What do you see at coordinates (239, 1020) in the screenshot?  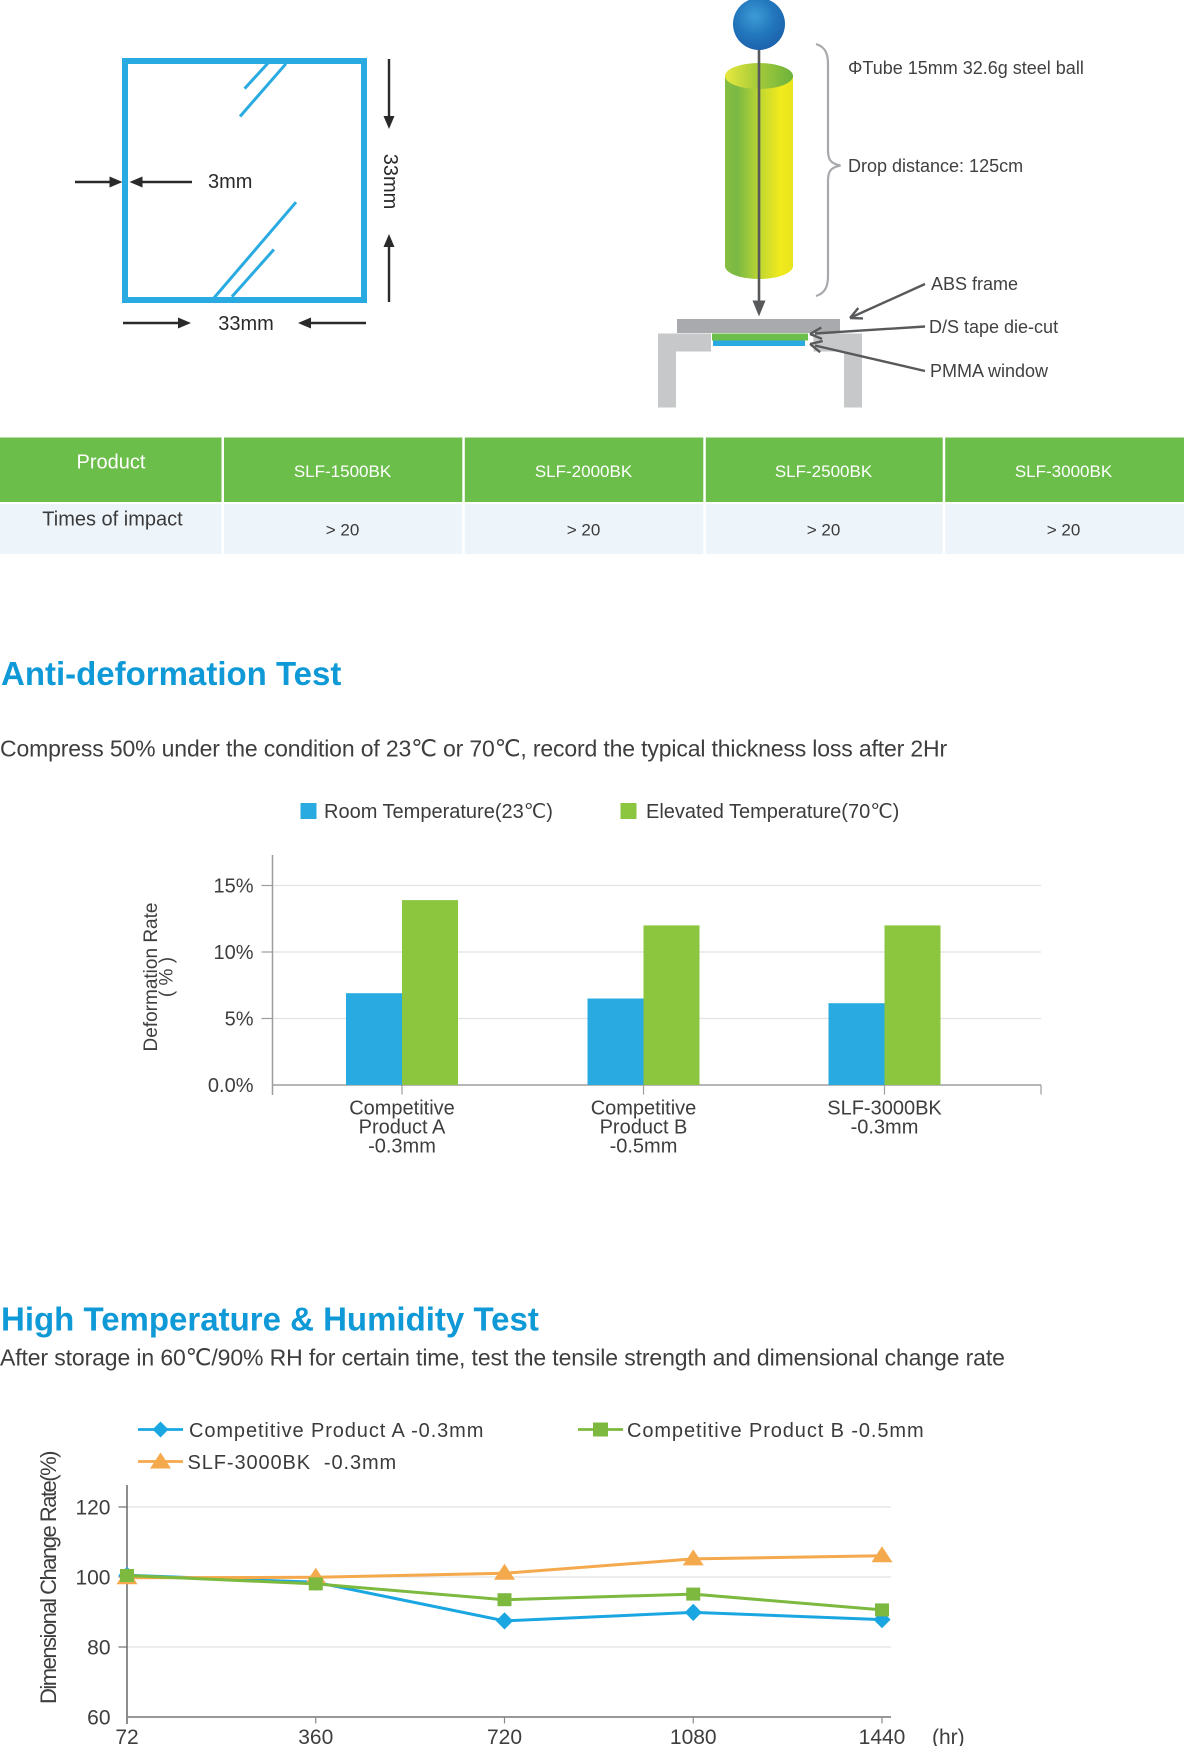 I see `svg-text: 5%` at bounding box center [239, 1020].